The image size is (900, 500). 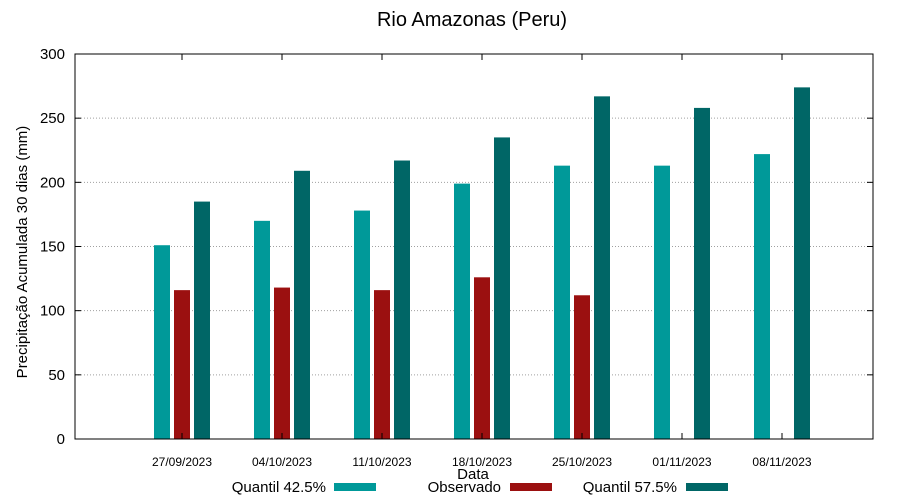 I want to click on y-tick-label: 300, so click(x=52, y=54).